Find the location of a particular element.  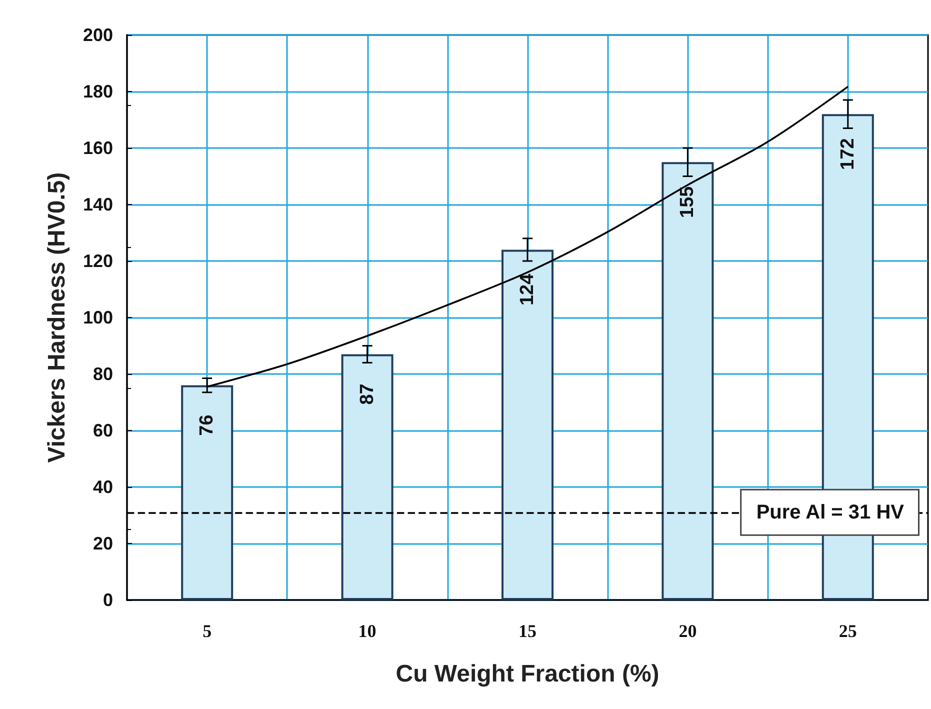

x-tick-label: 10 is located at coordinates (367, 631).